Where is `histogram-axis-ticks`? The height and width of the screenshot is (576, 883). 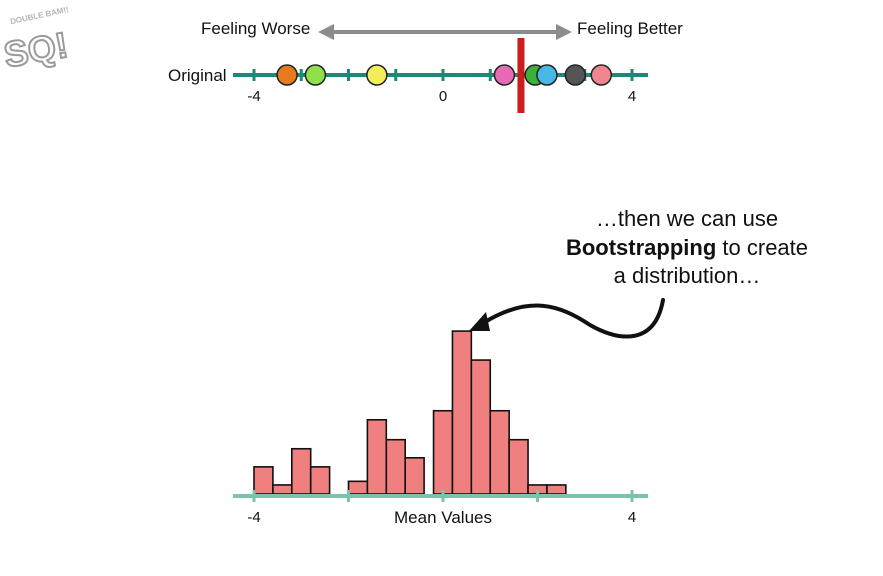 histogram-axis-ticks is located at coordinates (443, 496).